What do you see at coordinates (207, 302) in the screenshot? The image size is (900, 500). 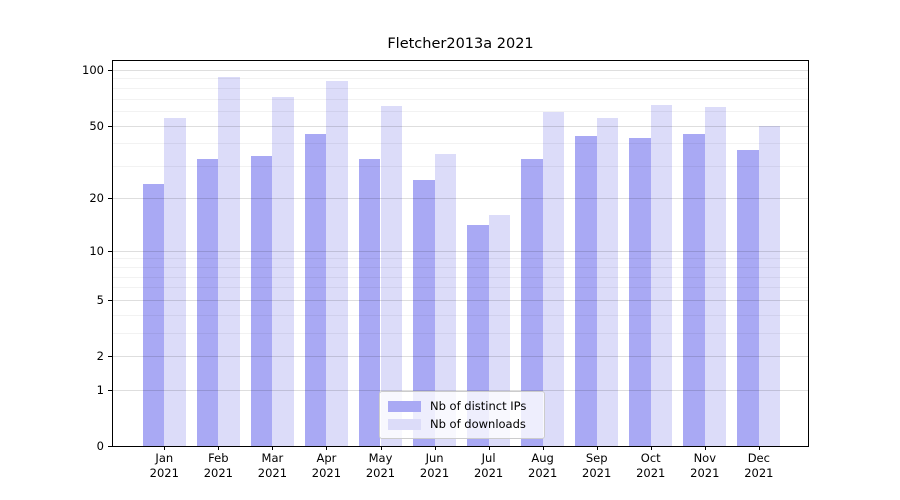 I see `bar-distinct-ips-feb-2021` at bounding box center [207, 302].